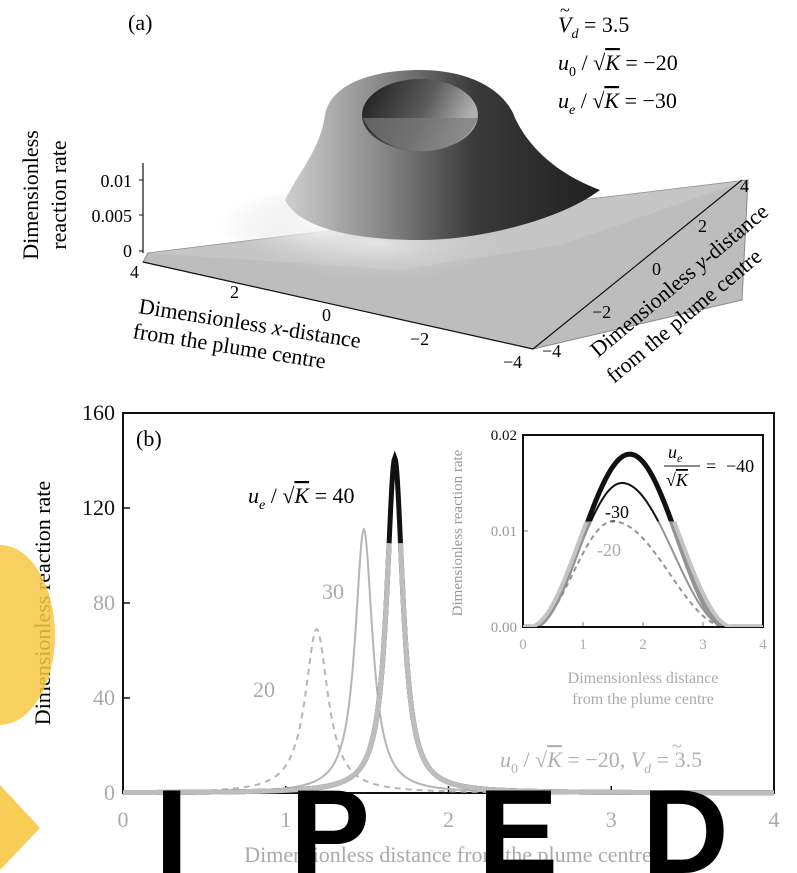 This screenshot has width=797, height=873. What do you see at coordinates (518, 819) in the screenshot?
I see `watermark-letter: E` at bounding box center [518, 819].